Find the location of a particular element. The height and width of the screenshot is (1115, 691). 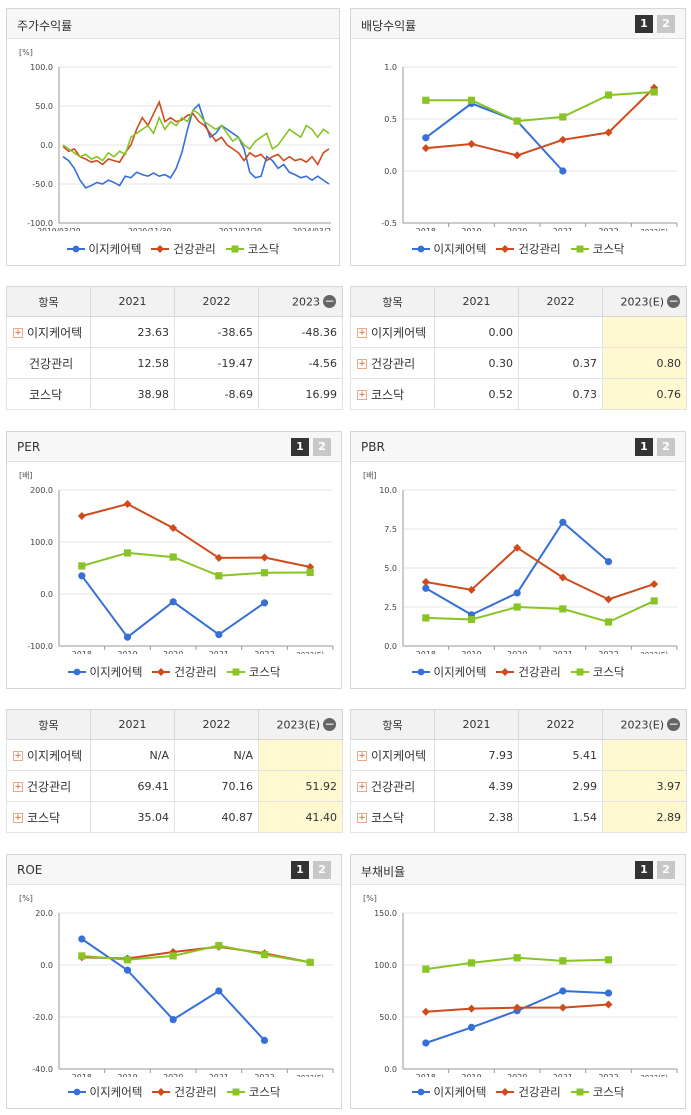

unit-label: [배] is located at coordinates (26, 475).